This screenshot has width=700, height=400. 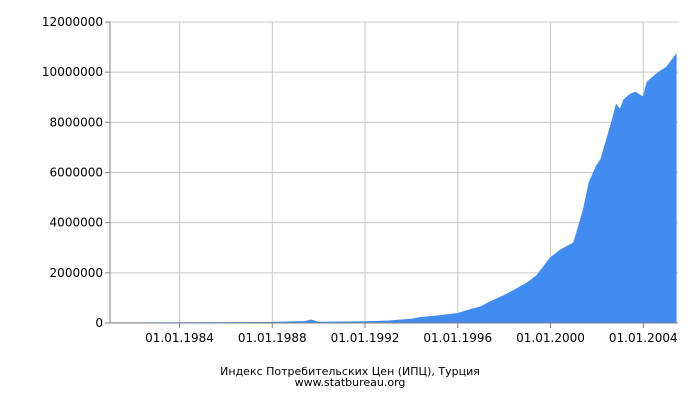 I want to click on x-tick-label: 01.01.1992, so click(x=365, y=338).